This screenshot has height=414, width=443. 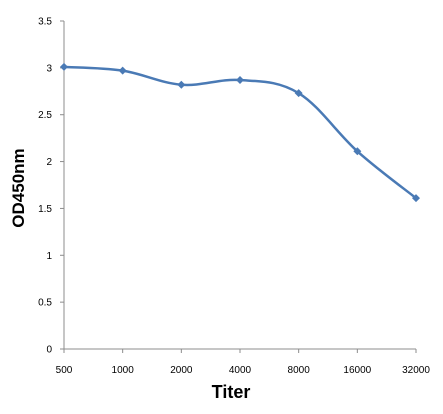 What do you see at coordinates (49, 350) in the screenshot?
I see `y-tick-label: 0` at bounding box center [49, 350].